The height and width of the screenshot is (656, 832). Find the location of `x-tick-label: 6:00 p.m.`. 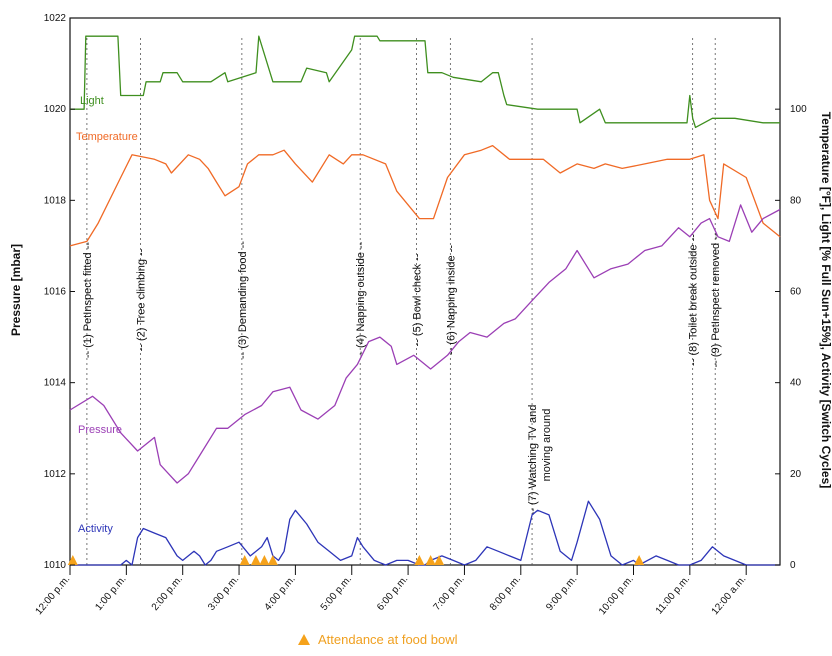

x-tick-label: 6:00 p.m. is located at coordinates (392, 593).